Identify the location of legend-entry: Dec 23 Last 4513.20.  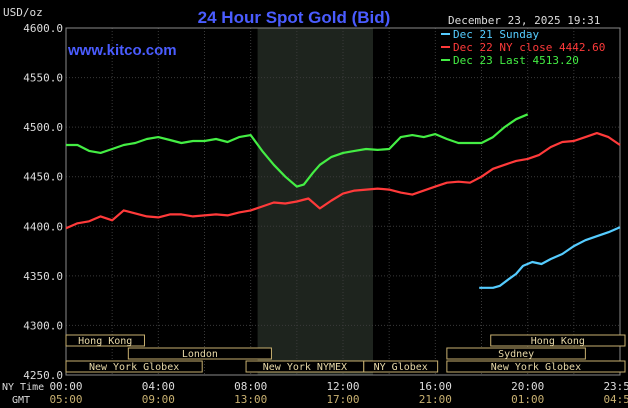
(516, 60).